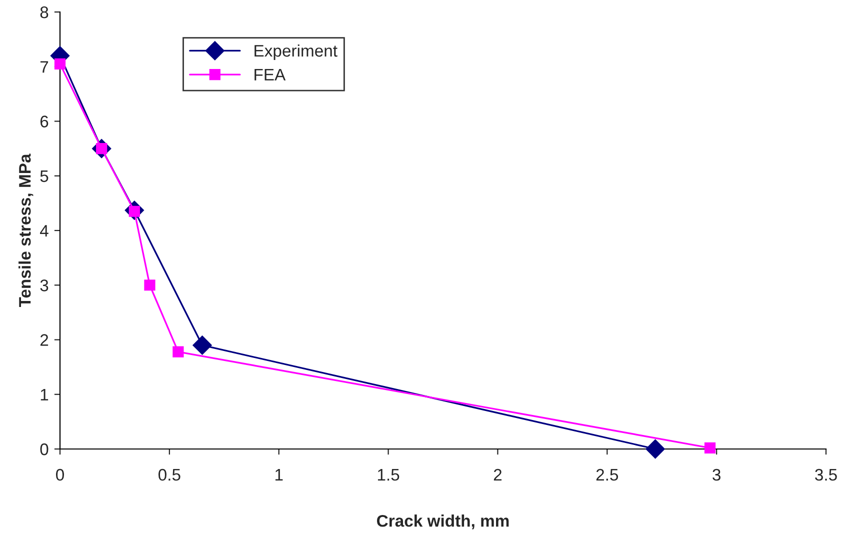 This screenshot has width=846, height=549. What do you see at coordinates (44, 394) in the screenshot?
I see `y-tick-label: 1` at bounding box center [44, 394].